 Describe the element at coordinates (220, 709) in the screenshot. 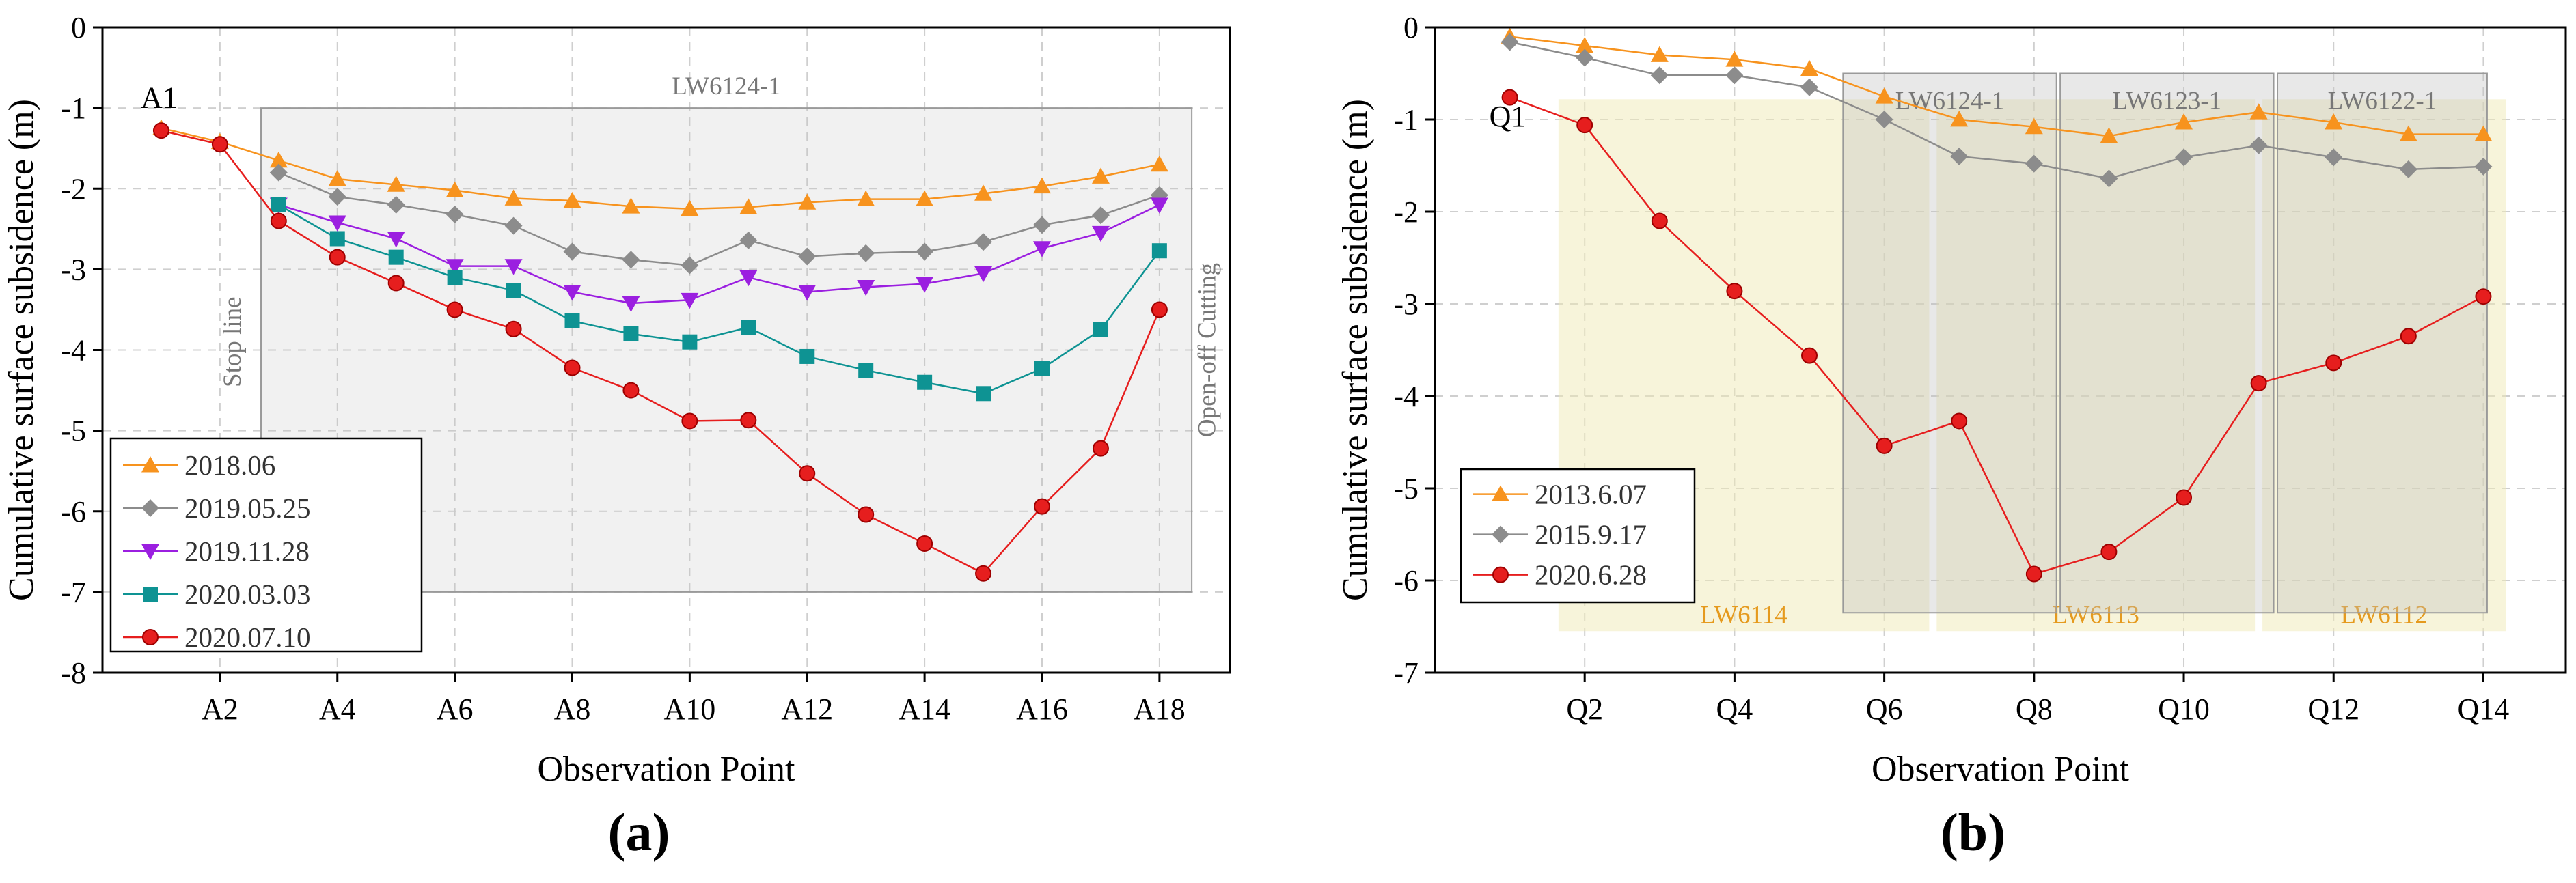

I see `x-tick-label: A2` at that location.